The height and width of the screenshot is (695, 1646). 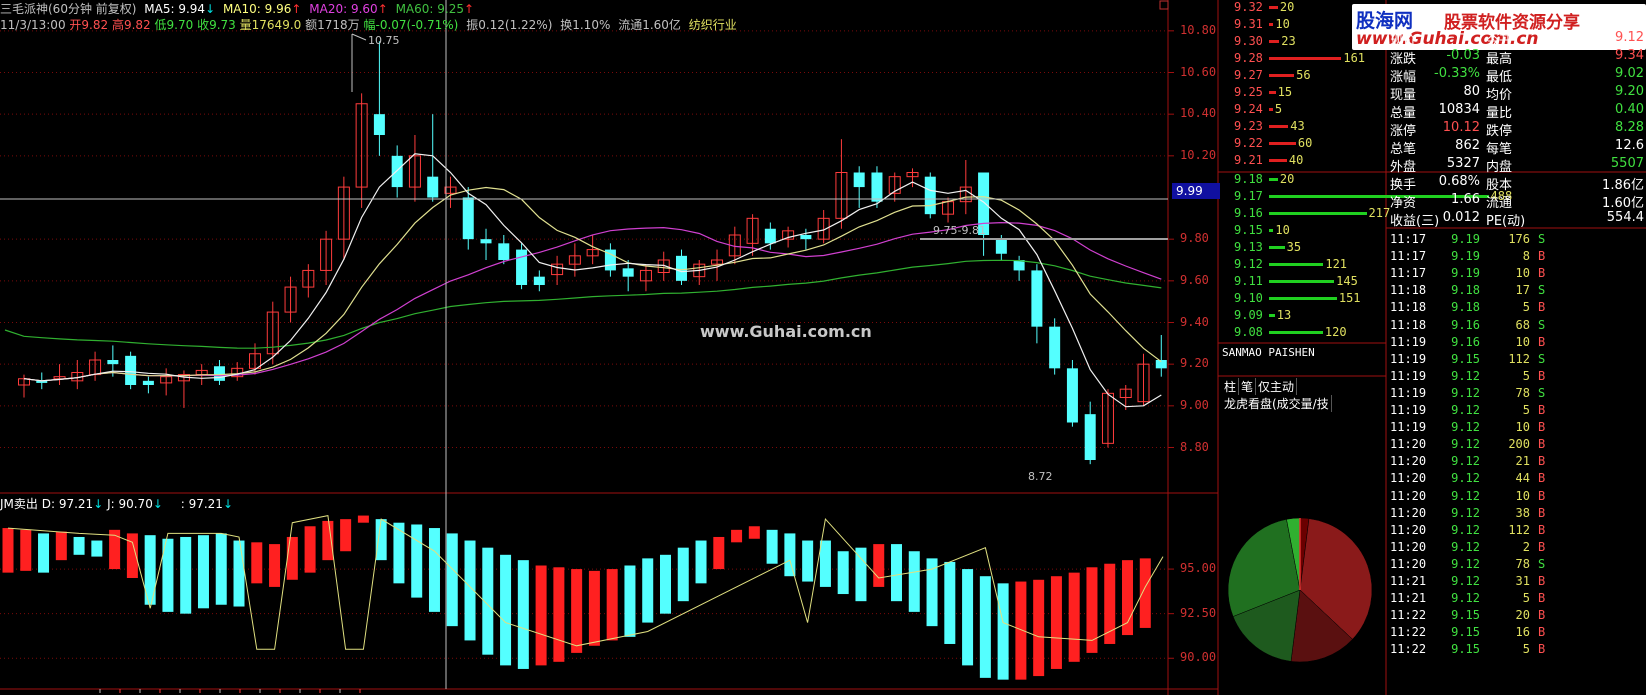 What do you see at coordinates (1296, 160) in the screenshot?
I see `order-volume: 40` at bounding box center [1296, 160].